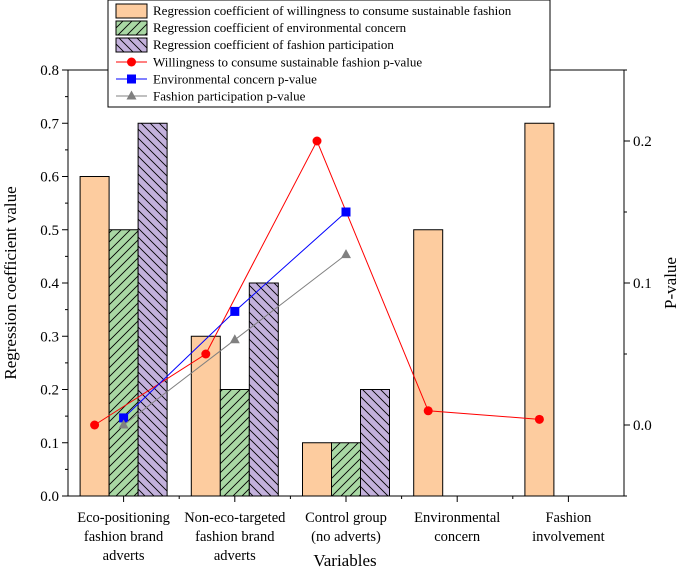 This screenshot has height=573, width=685. What do you see at coordinates (123, 518) in the screenshot?
I see `x-category-label-line: Eco-positioning` at bounding box center [123, 518].